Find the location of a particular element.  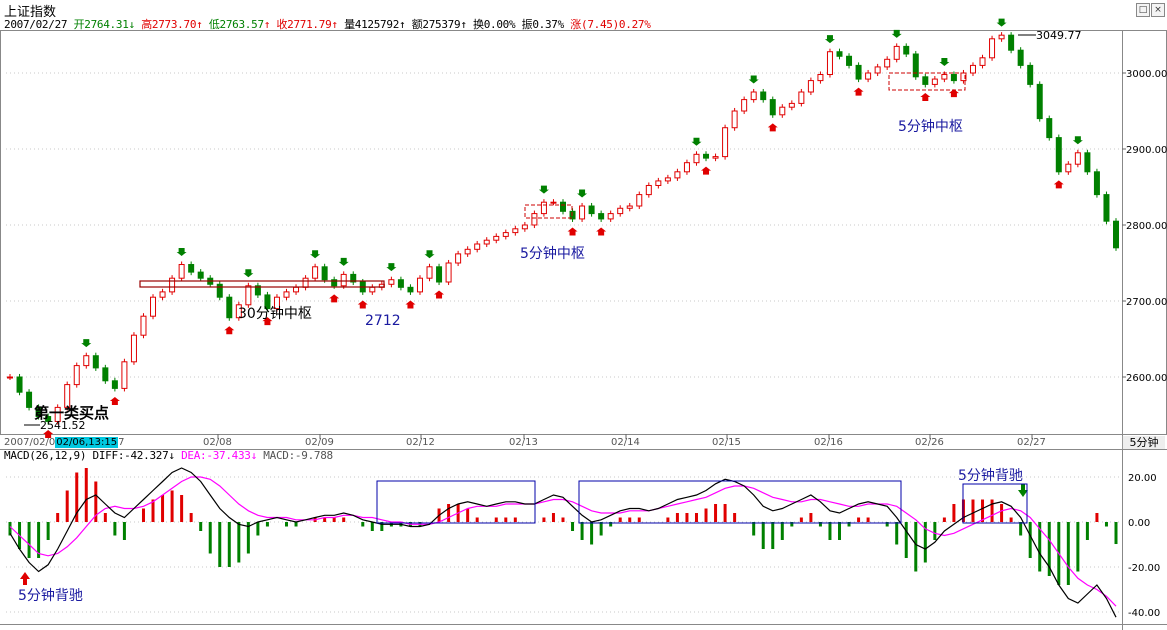

period-selector: 5分钟 is located at coordinates (1143, 442).